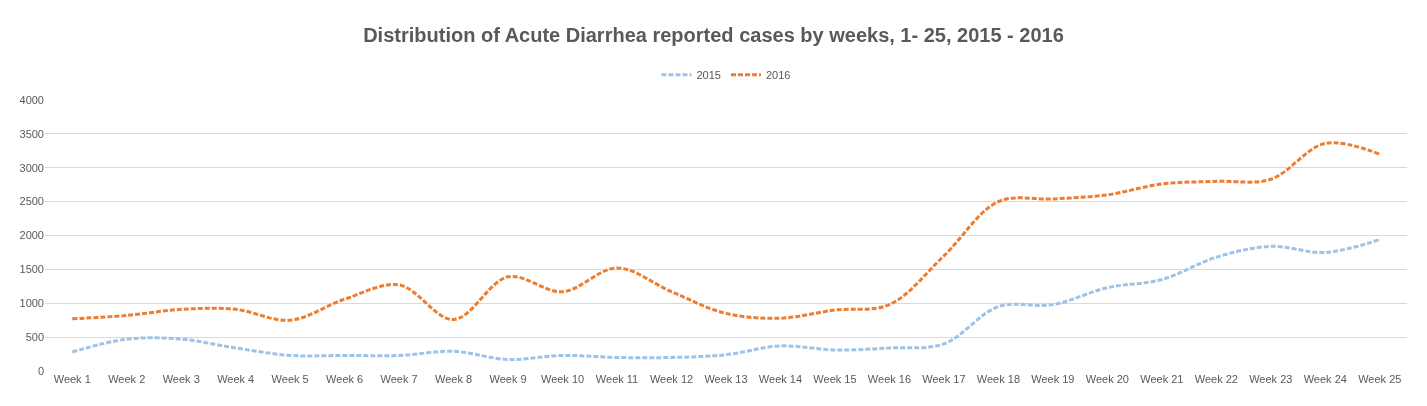 The width and height of the screenshot is (1427, 406). What do you see at coordinates (944, 379) in the screenshot?
I see `x-tick-label: Week 17` at bounding box center [944, 379].